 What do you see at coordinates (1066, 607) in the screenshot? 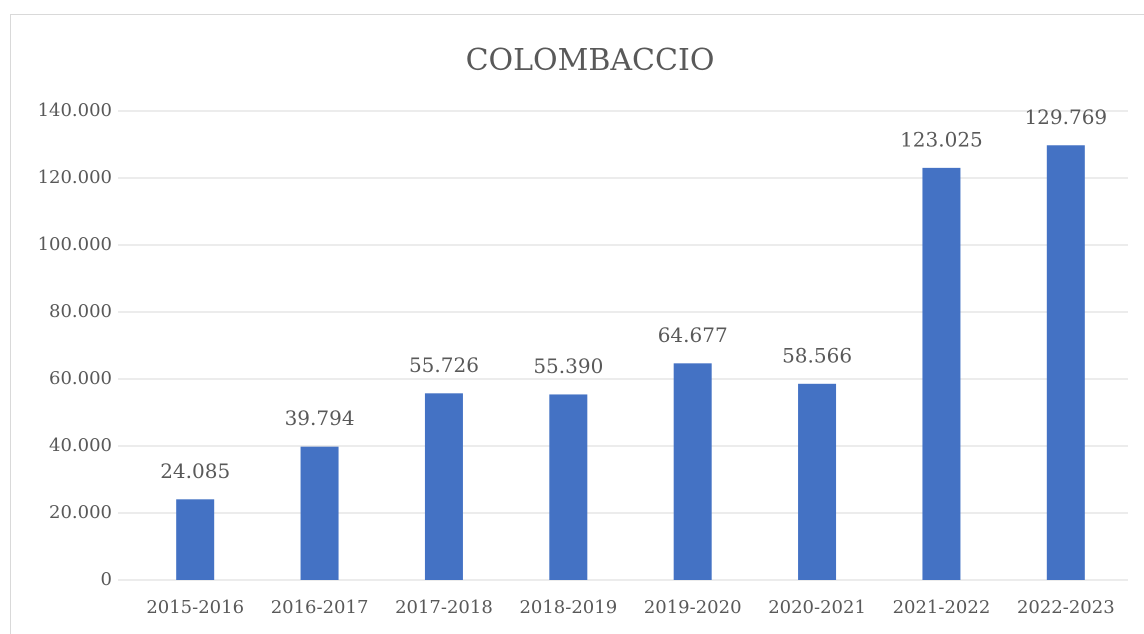
I see `x-tick-label: 2022-2023` at bounding box center [1066, 607].